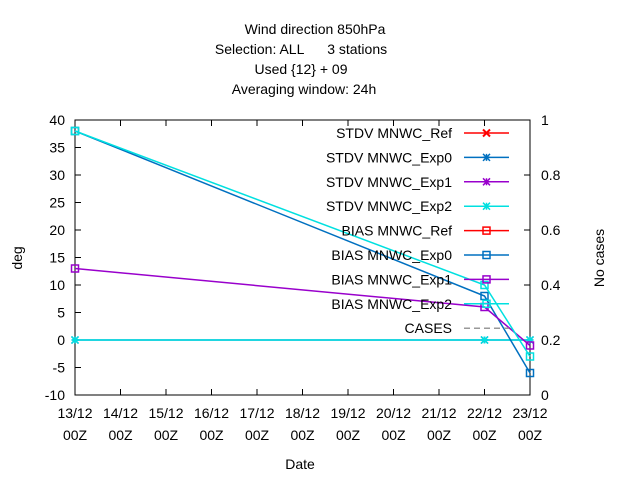 Image resolution: width=640 pixels, height=480 pixels. Describe the element at coordinates (394, 133) in the screenshot. I see `legend-label: STDV MNWC_Ref` at that location.